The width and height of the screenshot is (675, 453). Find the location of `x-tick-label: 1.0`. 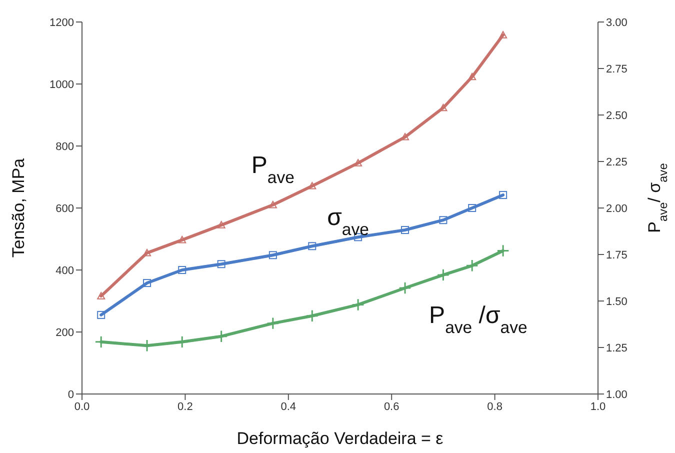

x-tick-label: 1.0 is located at coordinates (598, 406).